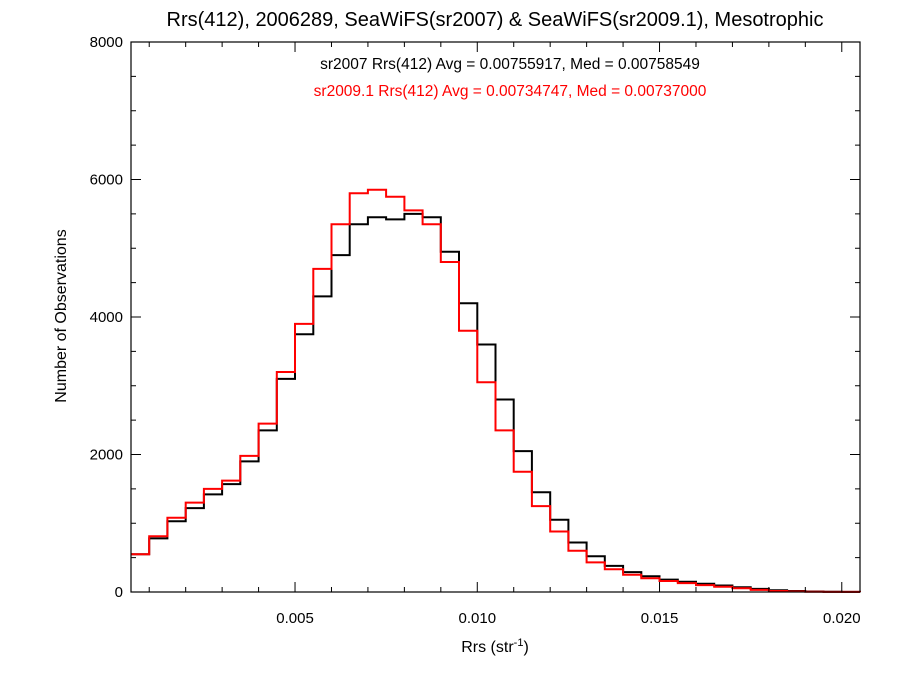 The height and width of the screenshot is (675, 900). I want to click on x-tick-label: 0.005, so click(295, 618).